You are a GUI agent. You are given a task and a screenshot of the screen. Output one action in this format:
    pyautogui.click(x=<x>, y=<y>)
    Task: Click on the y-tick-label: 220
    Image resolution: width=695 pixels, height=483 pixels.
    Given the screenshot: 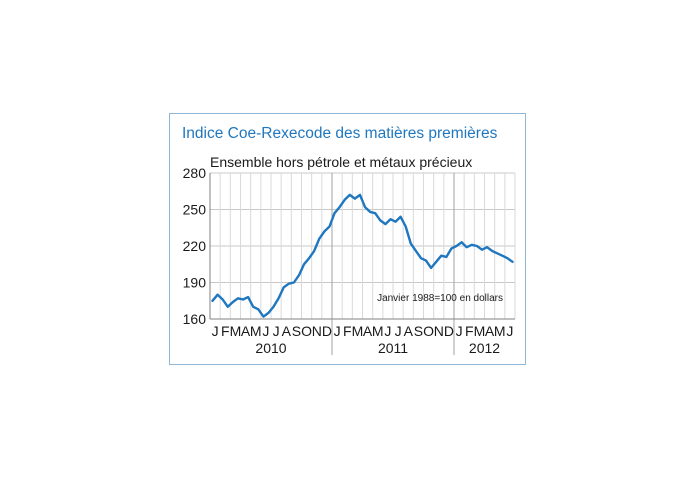 What is the action you would take?
    pyautogui.click(x=195, y=246)
    